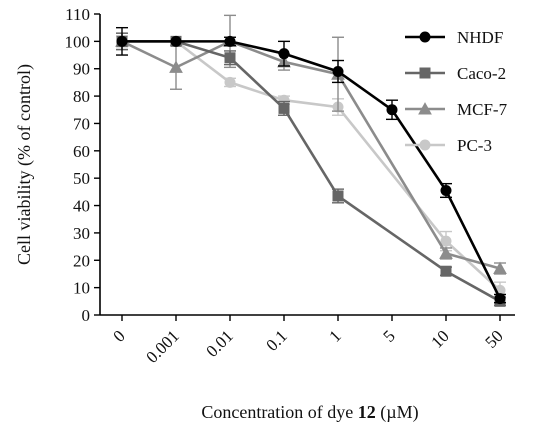 Image resolution: width=550 pixels, height=428 pixels. What do you see at coordinates (388, 335) in the screenshot?
I see `x-tick-label: 5` at bounding box center [388, 335].